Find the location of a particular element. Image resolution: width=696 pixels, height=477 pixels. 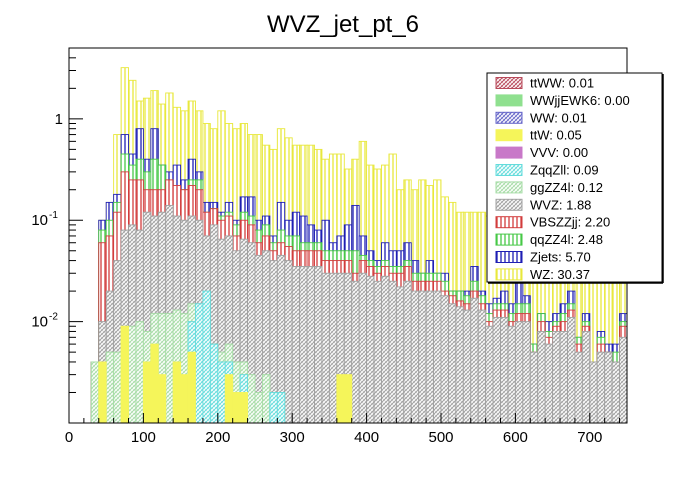

legend-swatch-qqzz4l is located at coordinates (509, 239).